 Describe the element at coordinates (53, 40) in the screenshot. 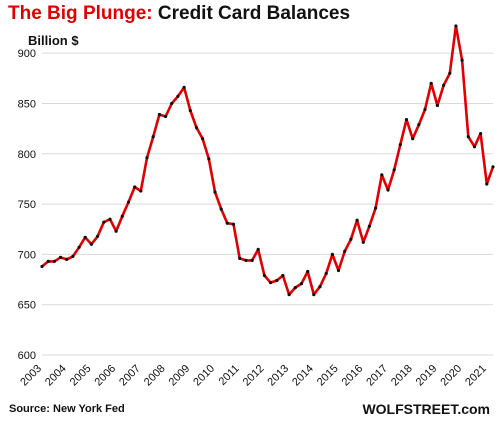

I see `y-axis-unit-label: Billion $` at that location.